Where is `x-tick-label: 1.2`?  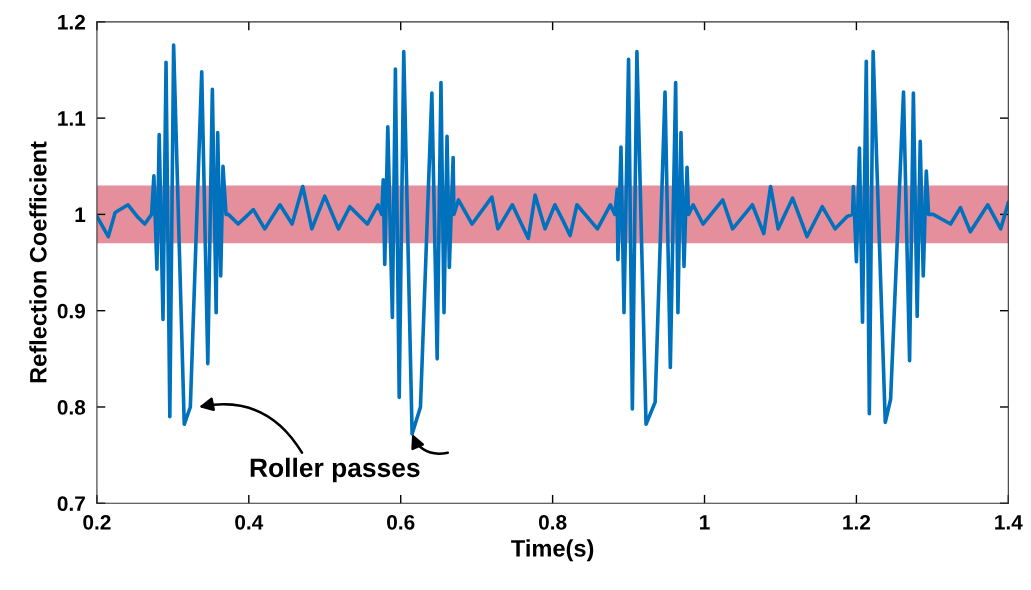 x-tick-label: 1.2 is located at coordinates (857, 522).